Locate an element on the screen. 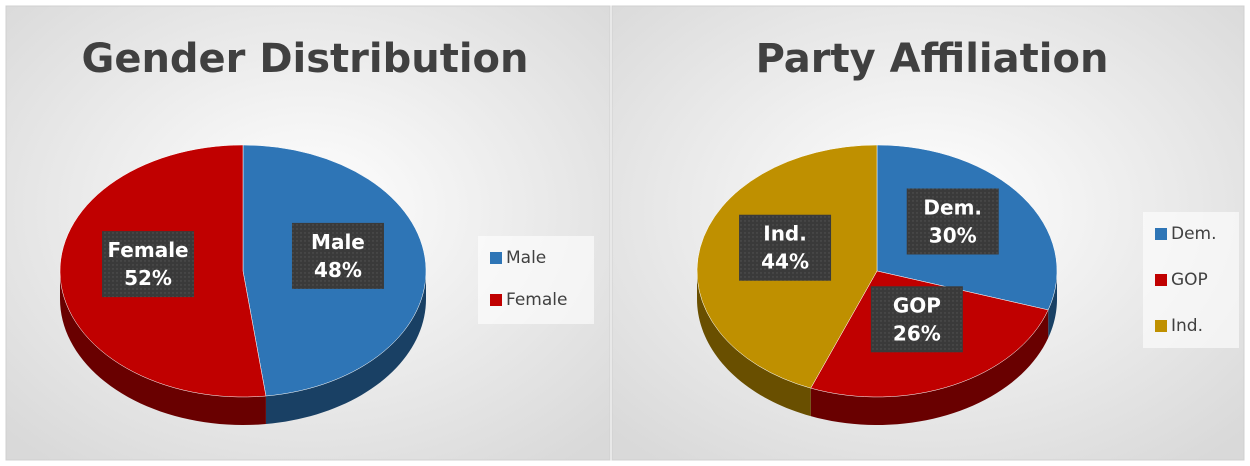  data-label-value: 26% is located at coordinates (917, 333).